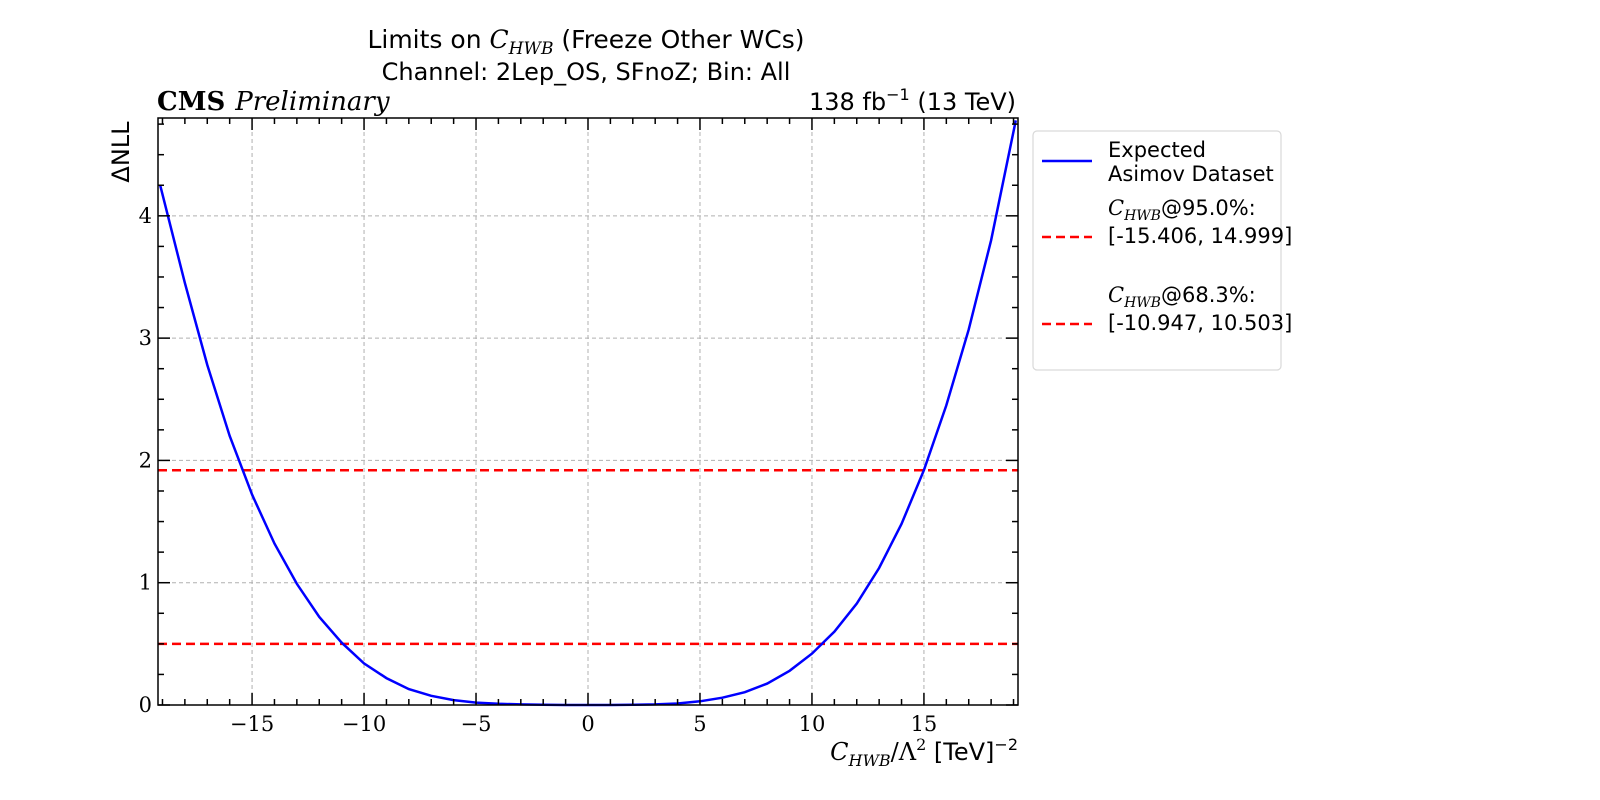 This screenshot has height=800, width=1600. What do you see at coordinates (1200, 236) in the screenshot?
I see `legend-95cl-interval: [-15.406, 14.999]` at bounding box center [1200, 236].